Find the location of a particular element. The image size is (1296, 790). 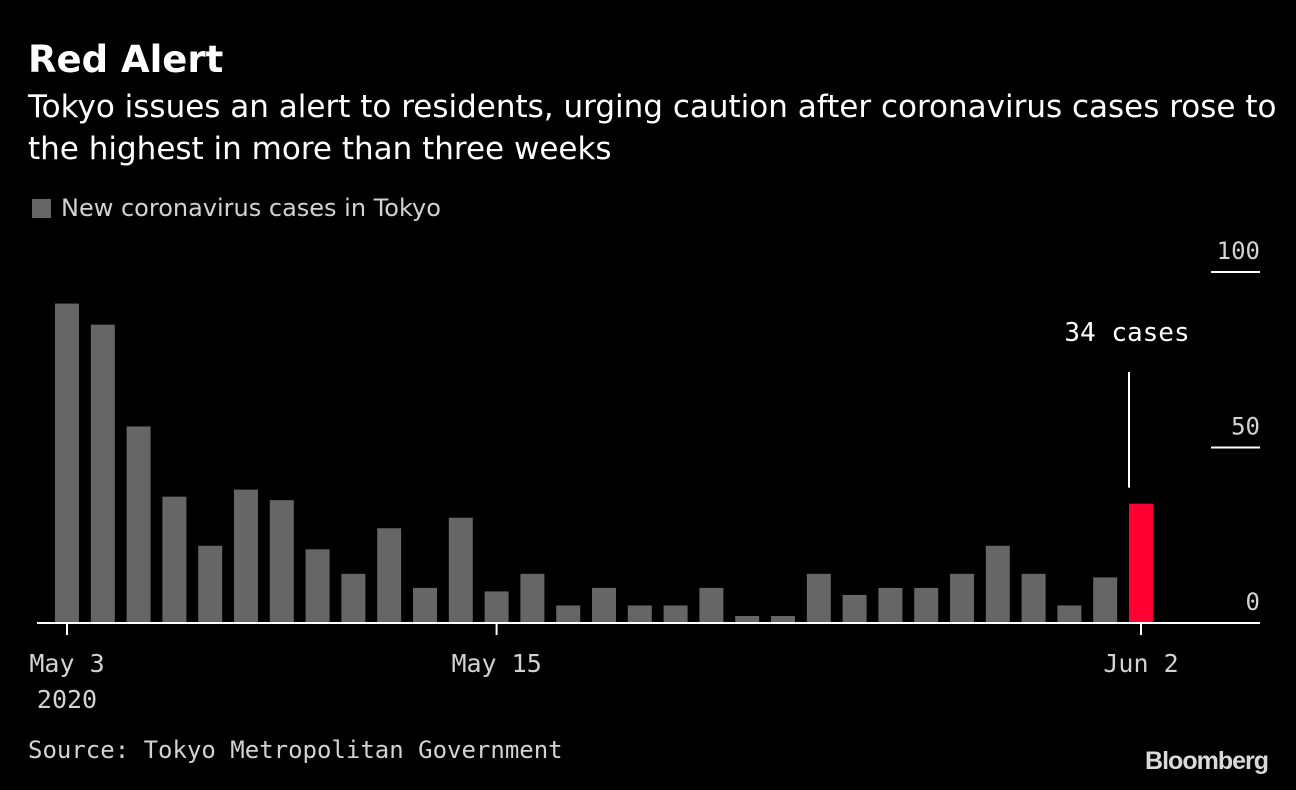

y-tick-label-100: 100 is located at coordinates (1238, 251).